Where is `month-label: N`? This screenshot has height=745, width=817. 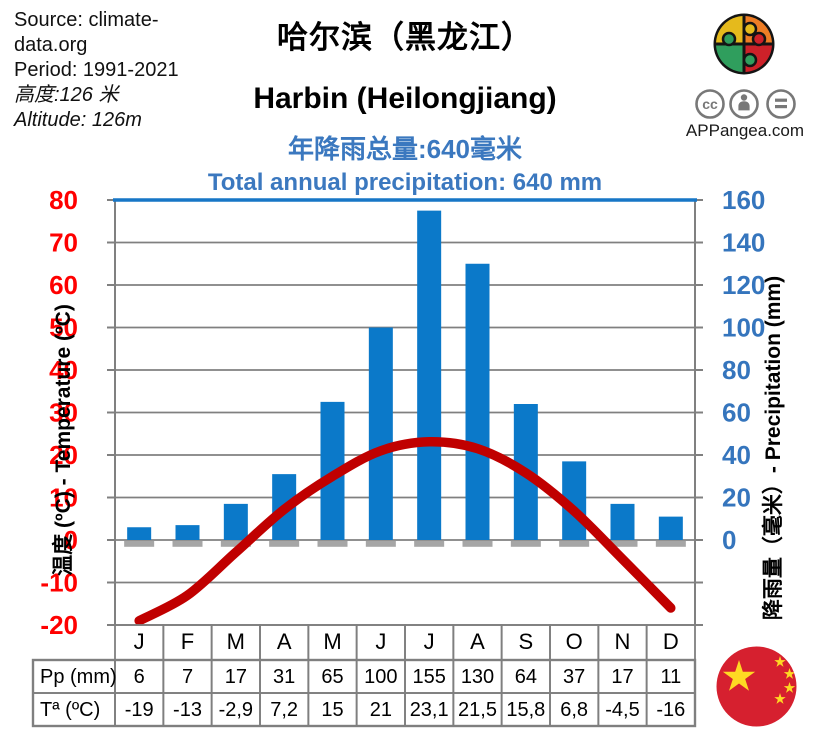 month-label: N is located at coordinates (623, 641).